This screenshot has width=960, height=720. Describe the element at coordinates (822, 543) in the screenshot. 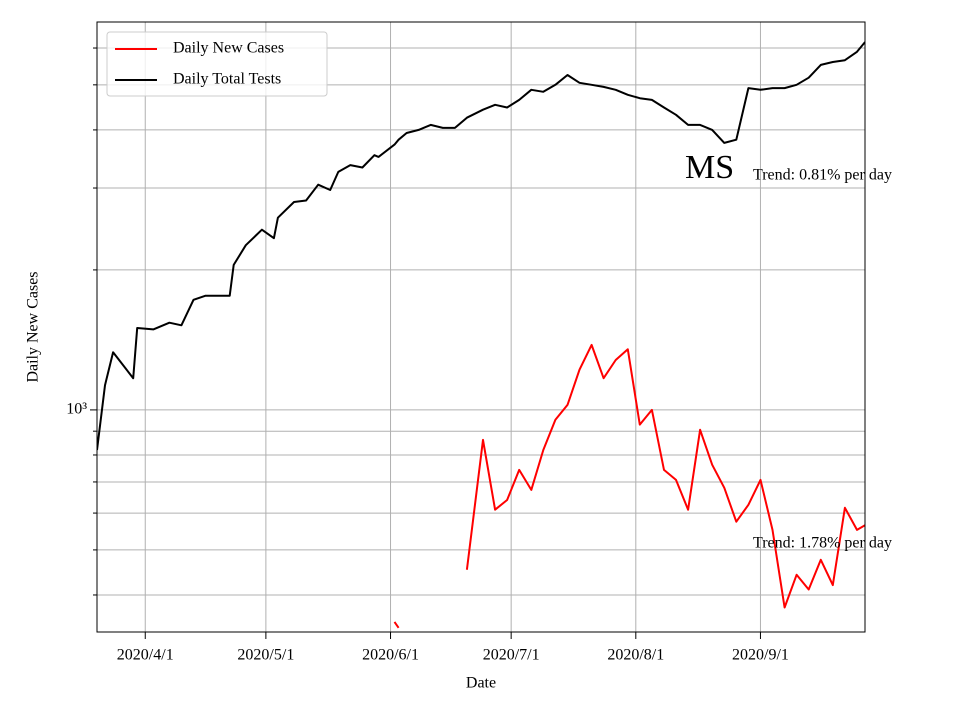

I see `annotation: Trend: 1.78% per day` at that location.